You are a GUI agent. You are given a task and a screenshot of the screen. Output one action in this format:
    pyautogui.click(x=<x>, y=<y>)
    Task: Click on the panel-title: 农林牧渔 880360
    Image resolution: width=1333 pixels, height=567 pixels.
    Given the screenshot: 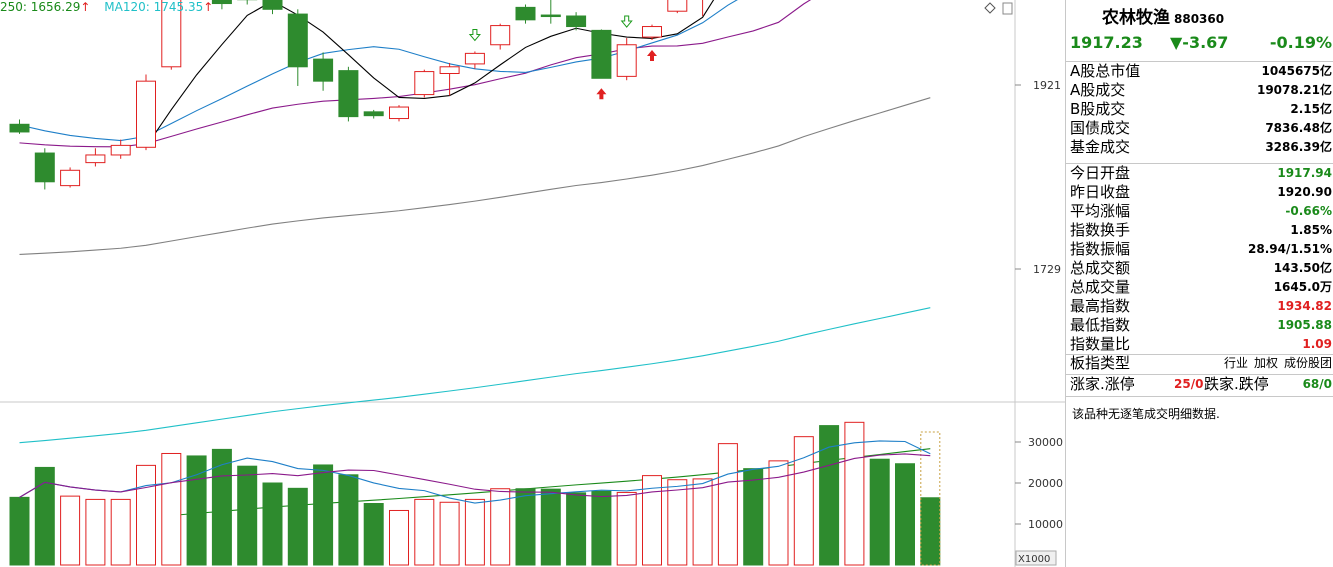 What is the action you would take?
    pyautogui.click(x=1163, y=15)
    